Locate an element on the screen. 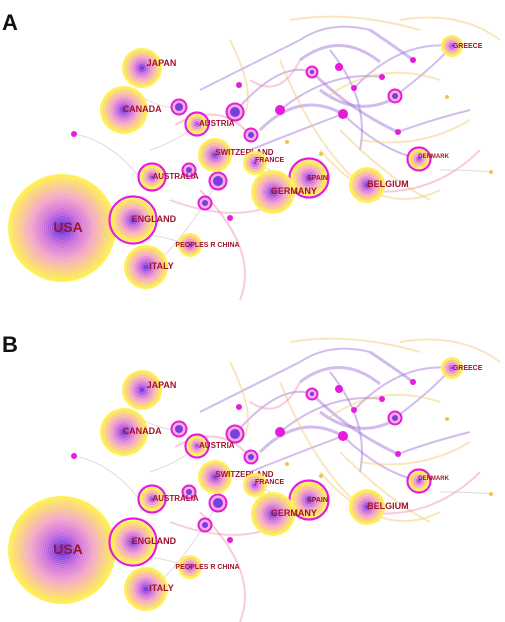  country-node-usa: USA is located at coordinates (62, 228).